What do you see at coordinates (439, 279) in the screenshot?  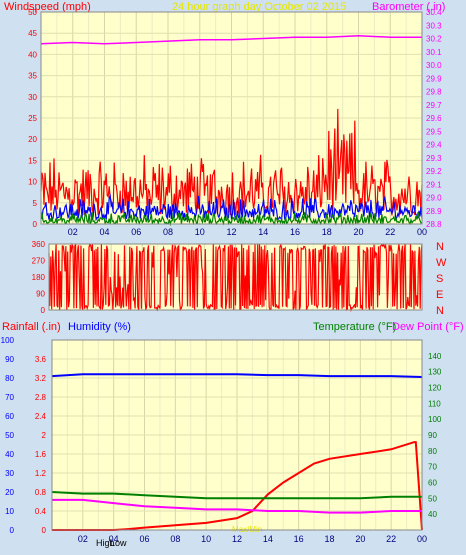 I see `direction-label-s: S` at bounding box center [439, 279].